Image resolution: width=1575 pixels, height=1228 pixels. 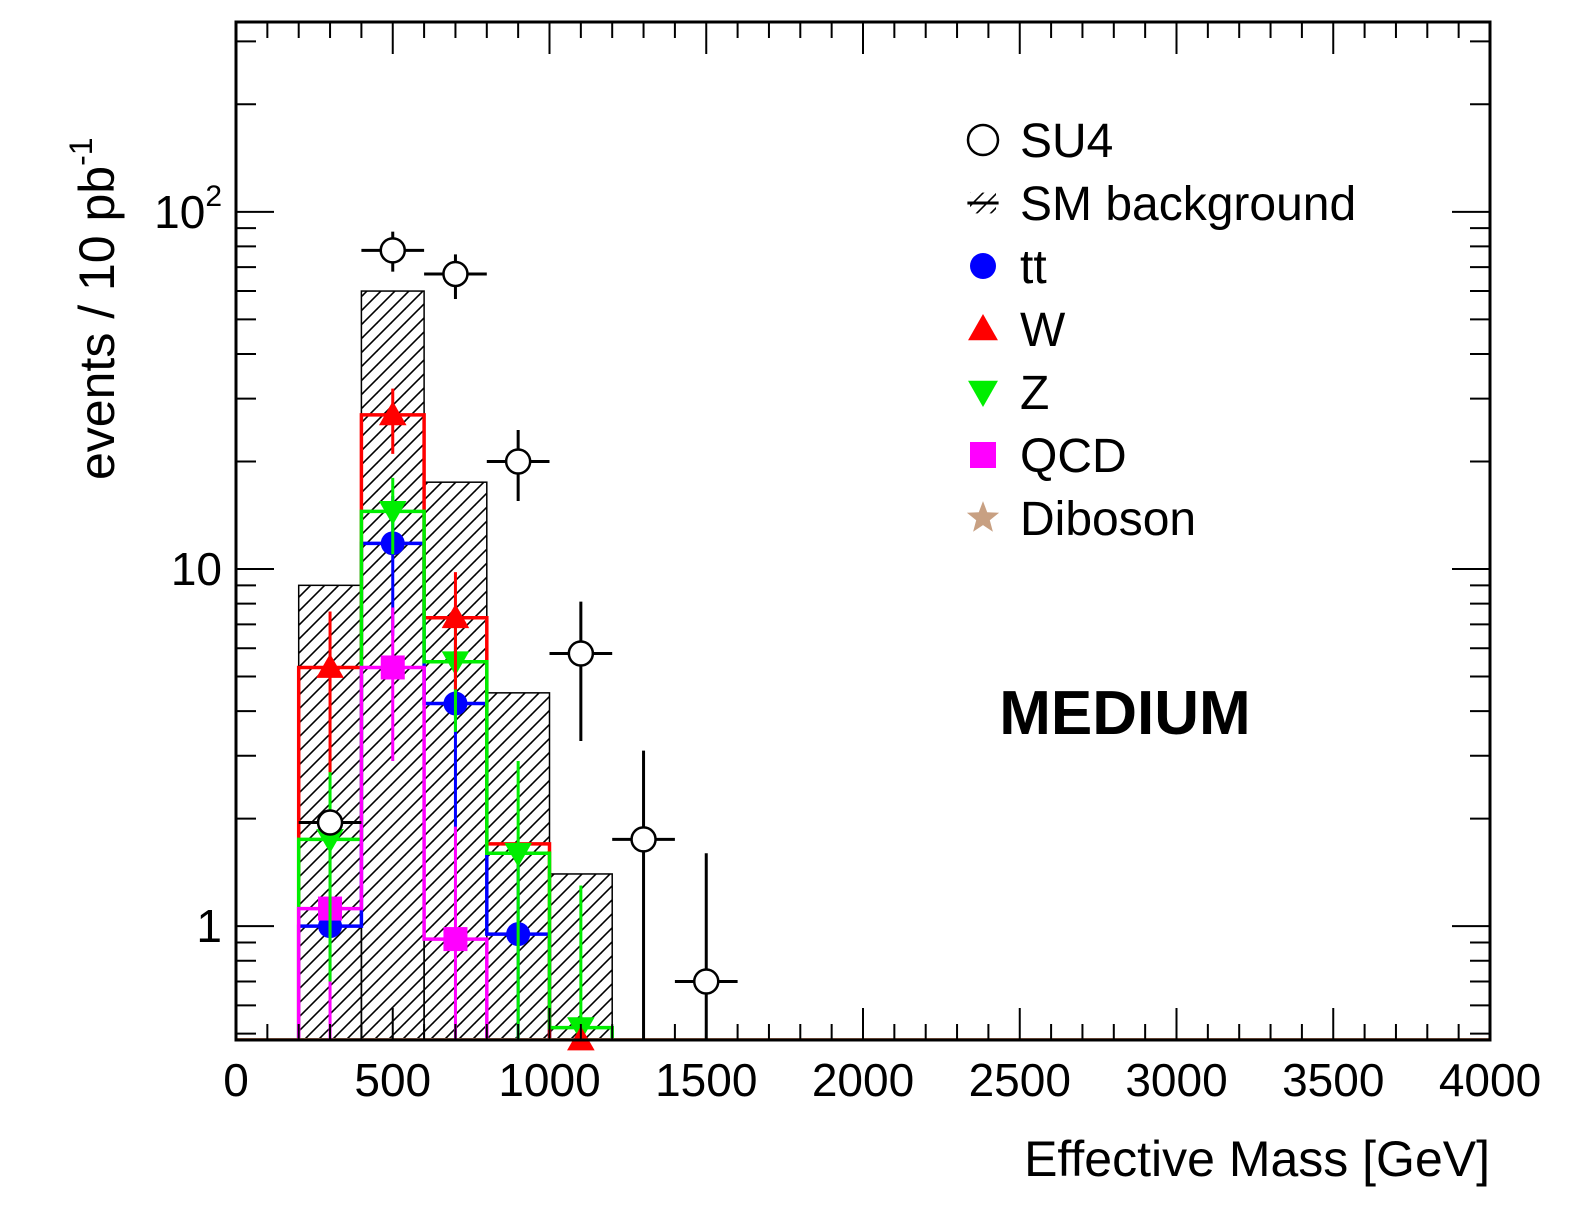 What do you see at coordinates (97, 323) in the screenshot?
I see `y-axis-title-main: events / 10 pb` at bounding box center [97, 323].